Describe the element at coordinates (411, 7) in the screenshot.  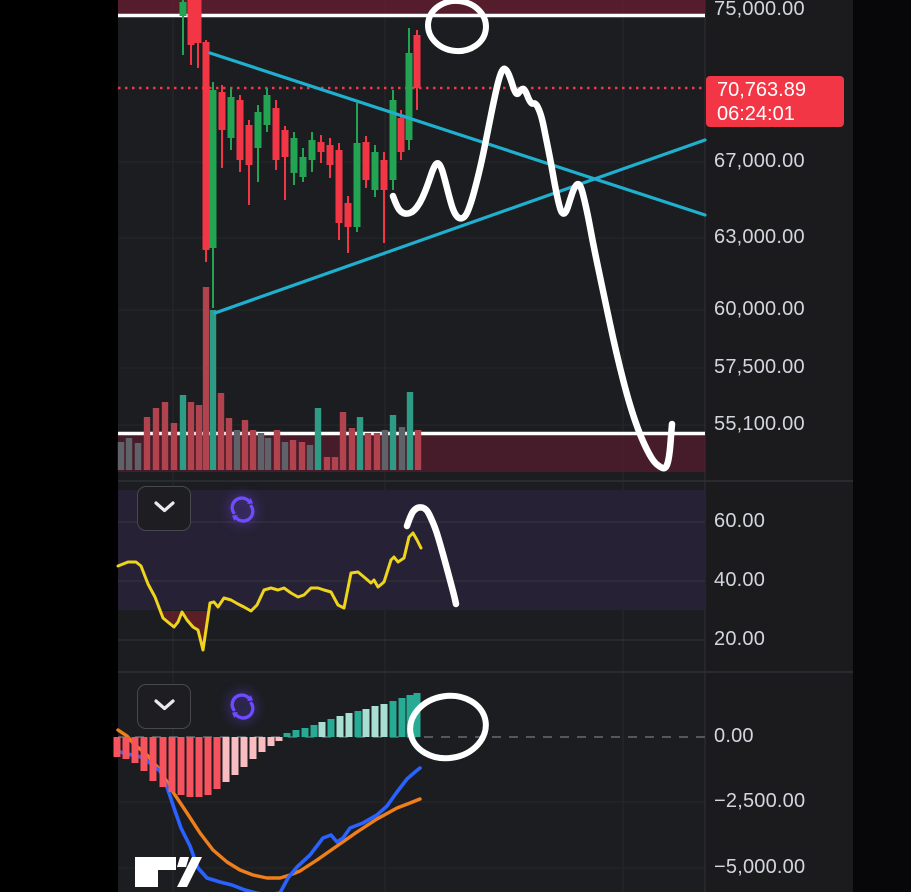
I see `upper-red-zone` at that location.